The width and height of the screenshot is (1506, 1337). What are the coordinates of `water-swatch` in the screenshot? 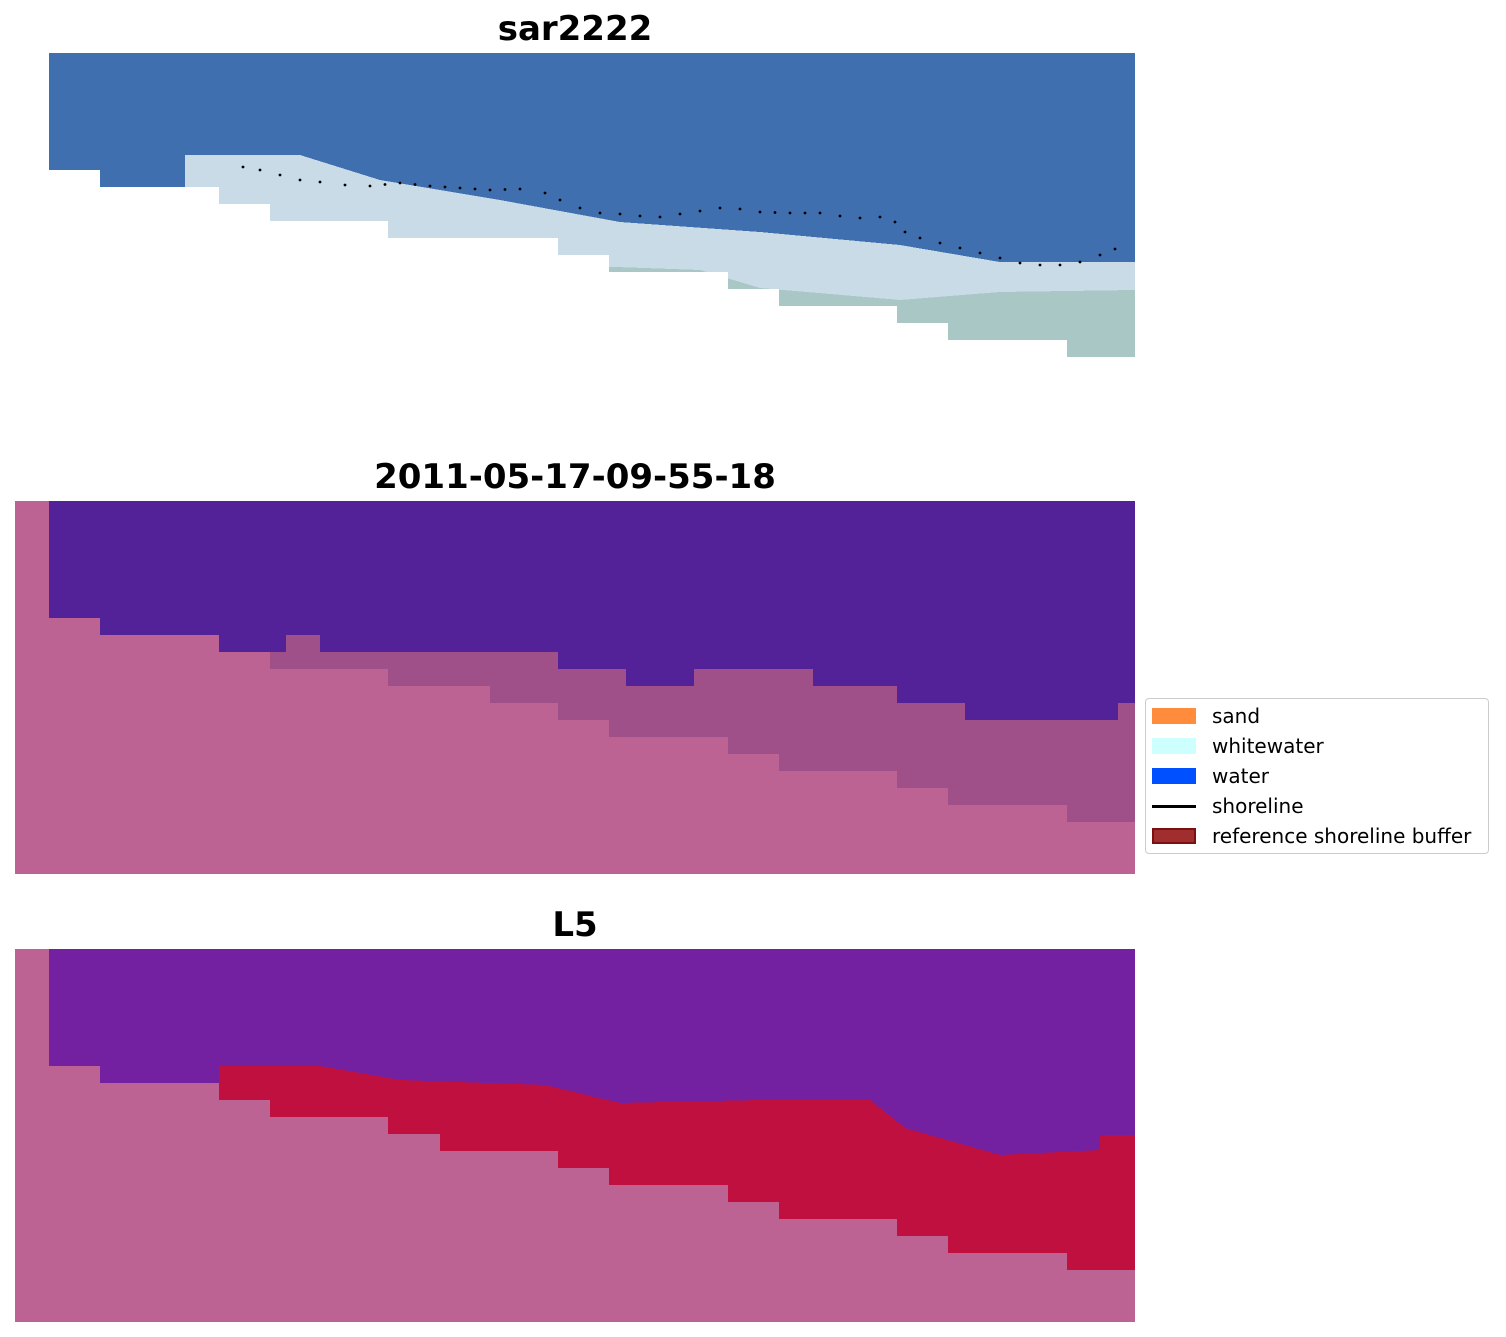 It's located at (1174, 776).